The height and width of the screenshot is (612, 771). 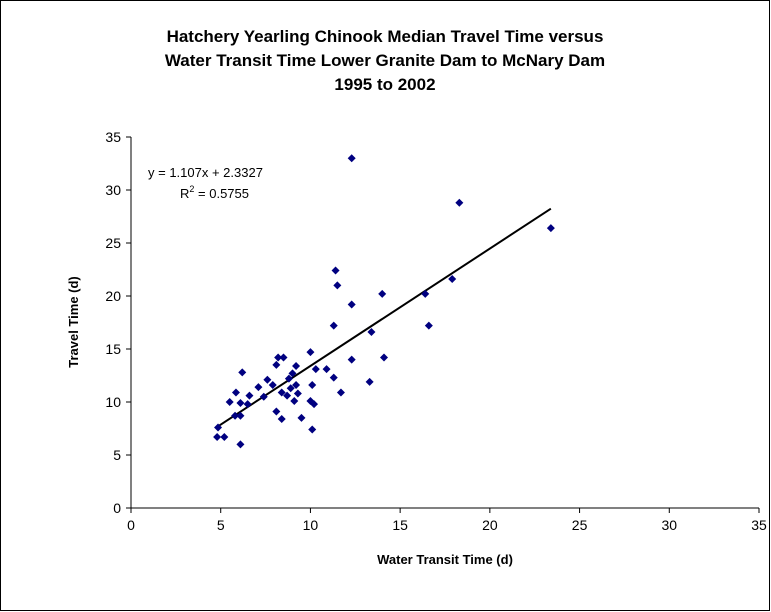 I want to click on y-tick-label: 25, so click(x=113, y=243).